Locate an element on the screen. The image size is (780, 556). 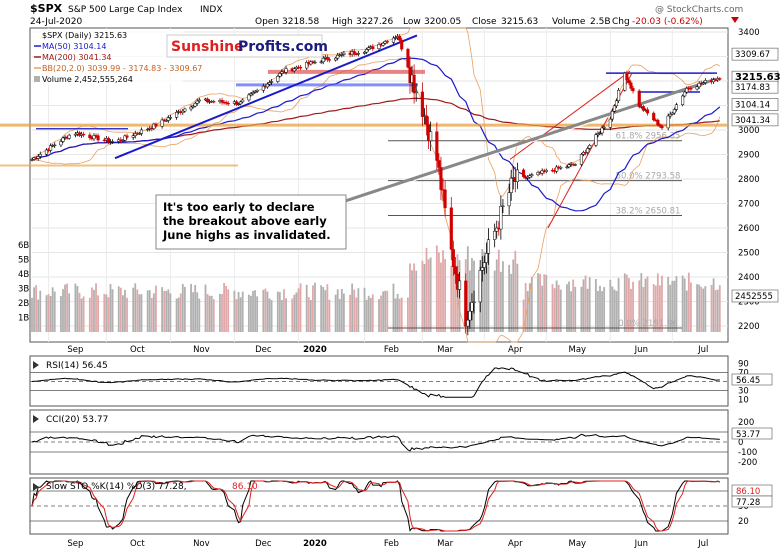
month-label: Jun is located at coordinates (641, 544).